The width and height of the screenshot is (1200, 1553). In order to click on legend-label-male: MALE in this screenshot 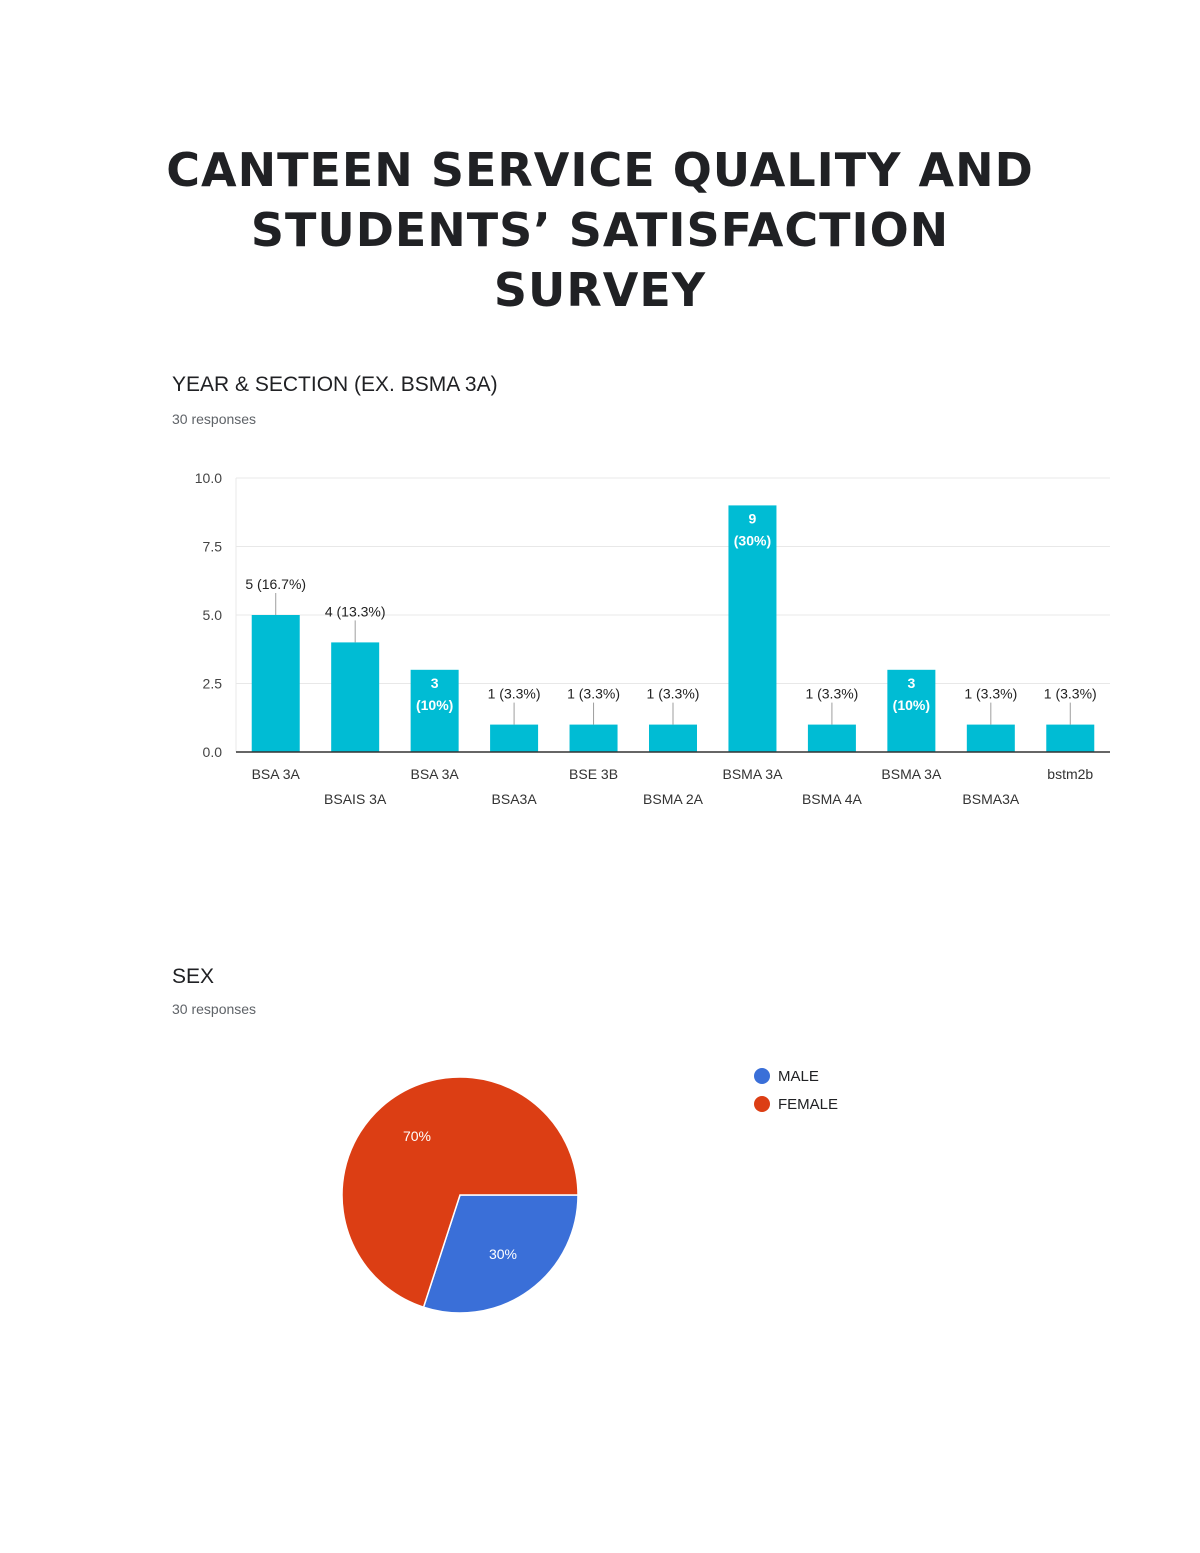, I will do `click(798, 1076)`.